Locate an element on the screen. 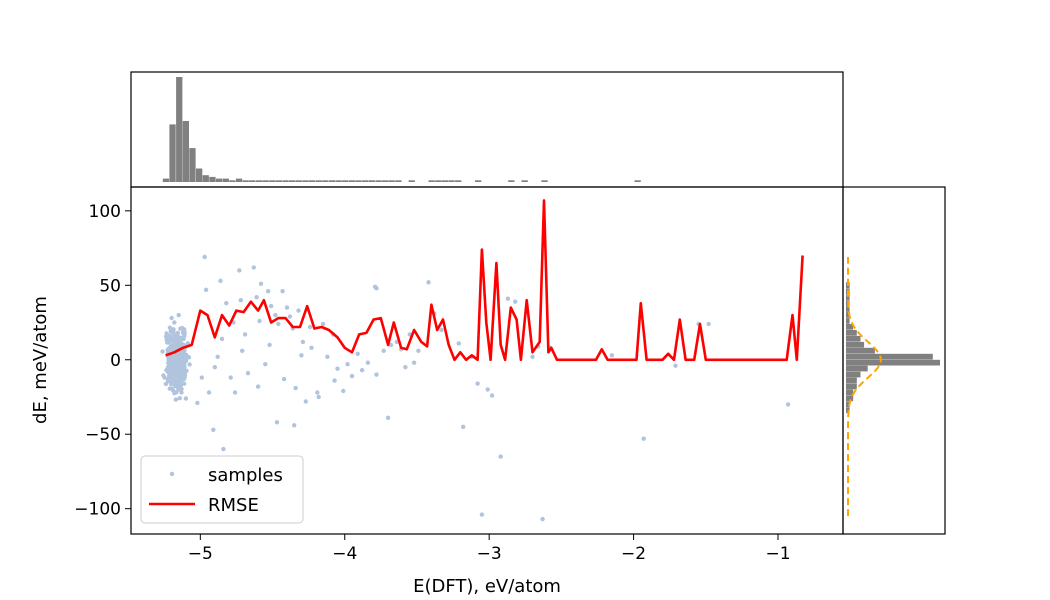  y-tick-label: 100 is located at coordinates (105, 212).